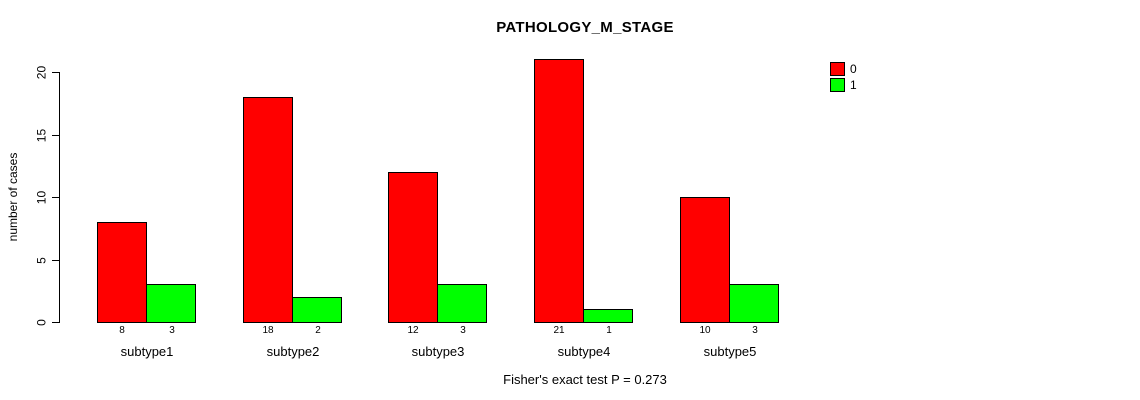 This screenshot has height=400, width=1140. Describe the element at coordinates (584, 351) in the screenshot. I see `category-label-subtype4: subtype4` at that location.